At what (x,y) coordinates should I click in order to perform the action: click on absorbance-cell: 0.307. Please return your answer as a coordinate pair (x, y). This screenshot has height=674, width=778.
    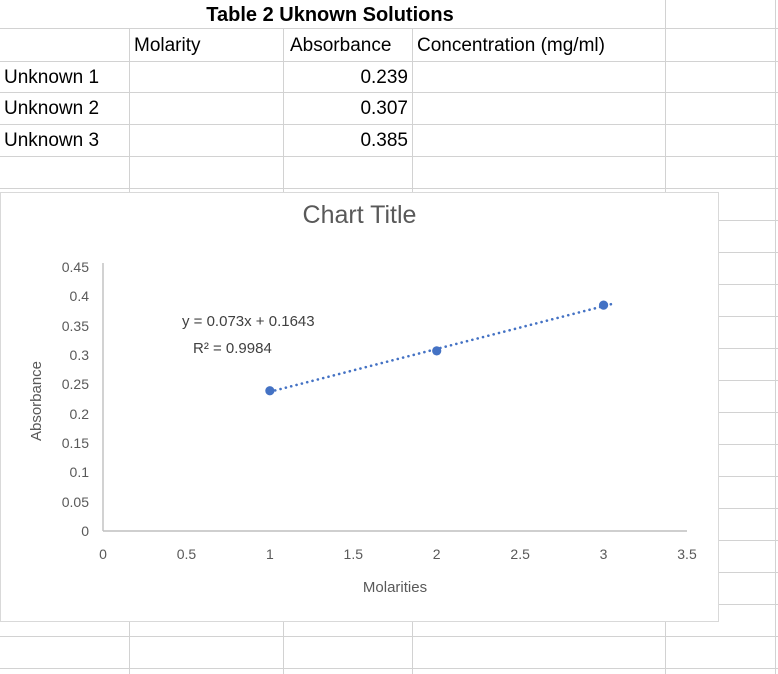
    Looking at the image, I should click on (384, 108).